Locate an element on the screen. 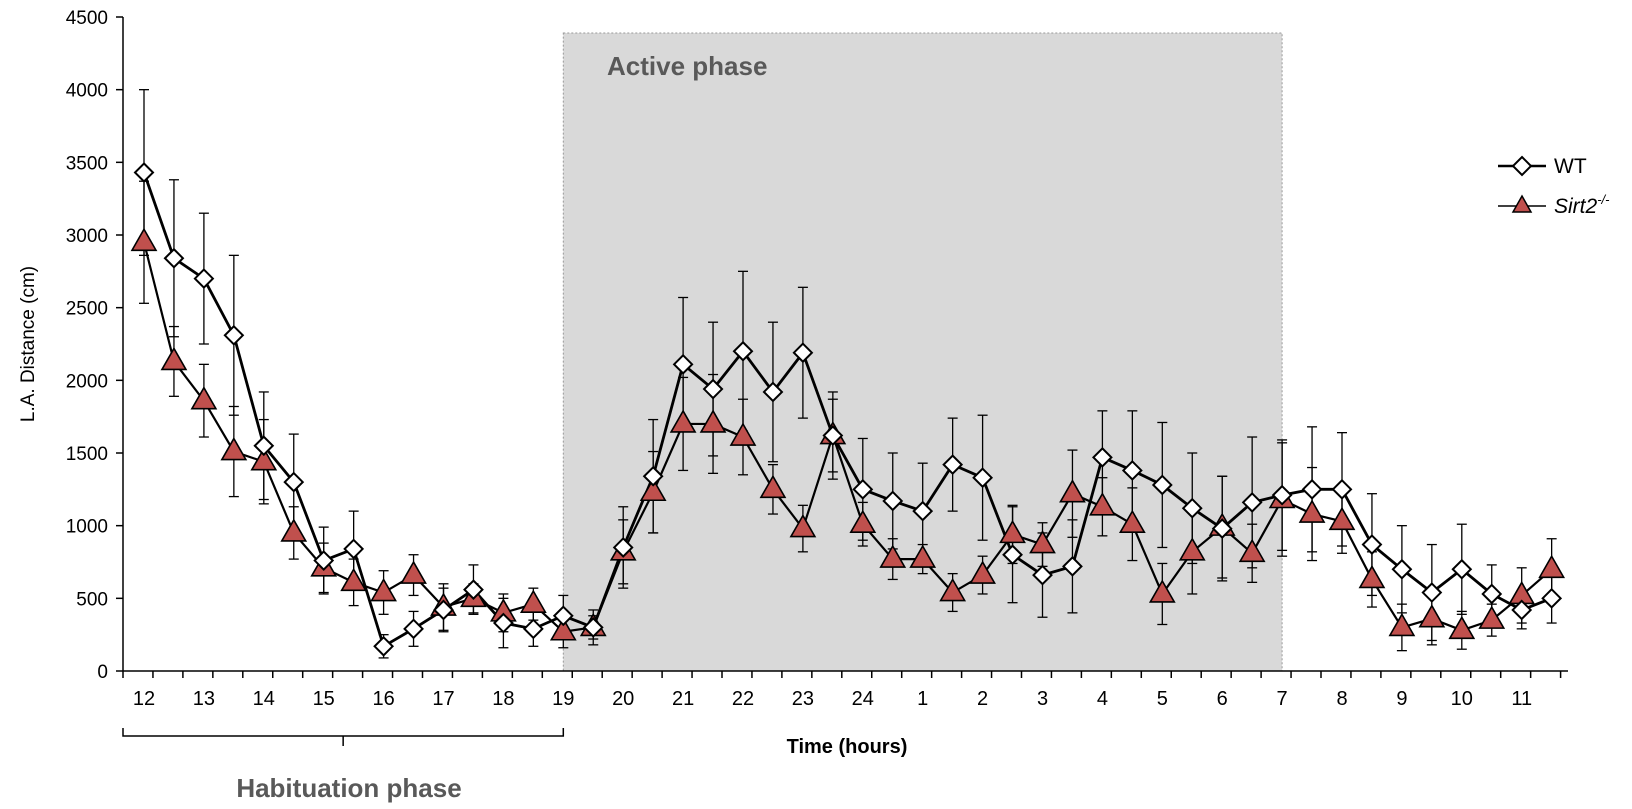 The width and height of the screenshot is (1632, 809). y-tick-label: 3500 is located at coordinates (87, 163).